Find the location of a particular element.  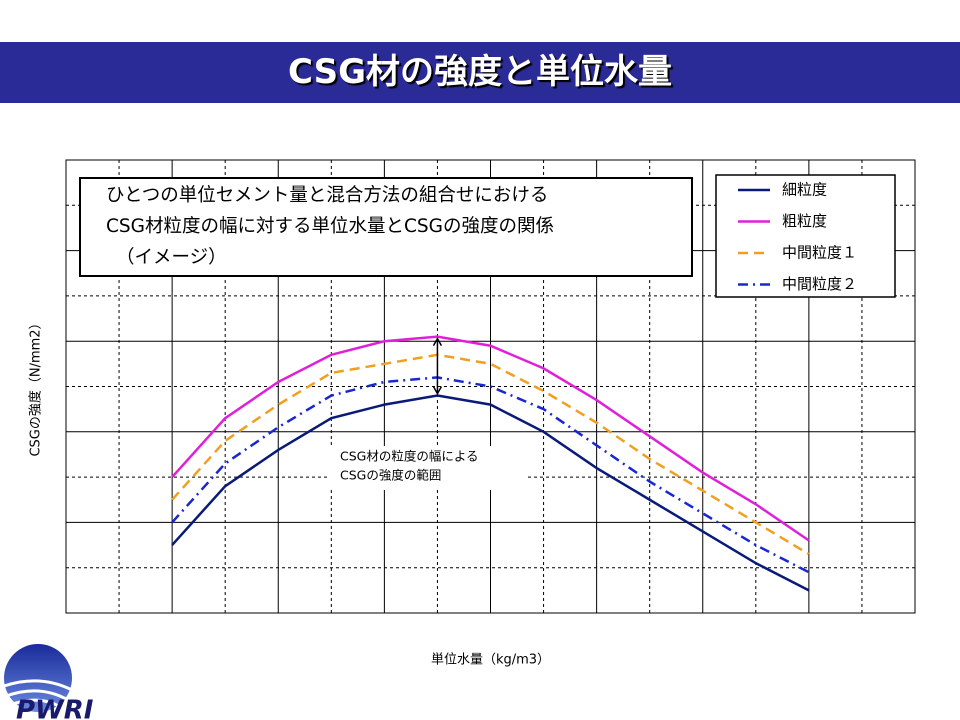

annotation-text: CSG材の粒度の幅による is located at coordinates (409, 456).